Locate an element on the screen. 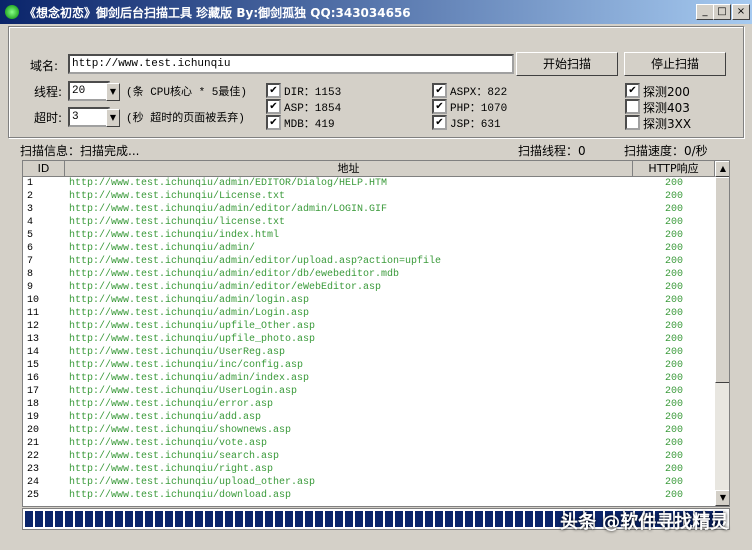 The height and width of the screenshot is (550, 752). row-id: 12 is located at coordinates (33, 326).